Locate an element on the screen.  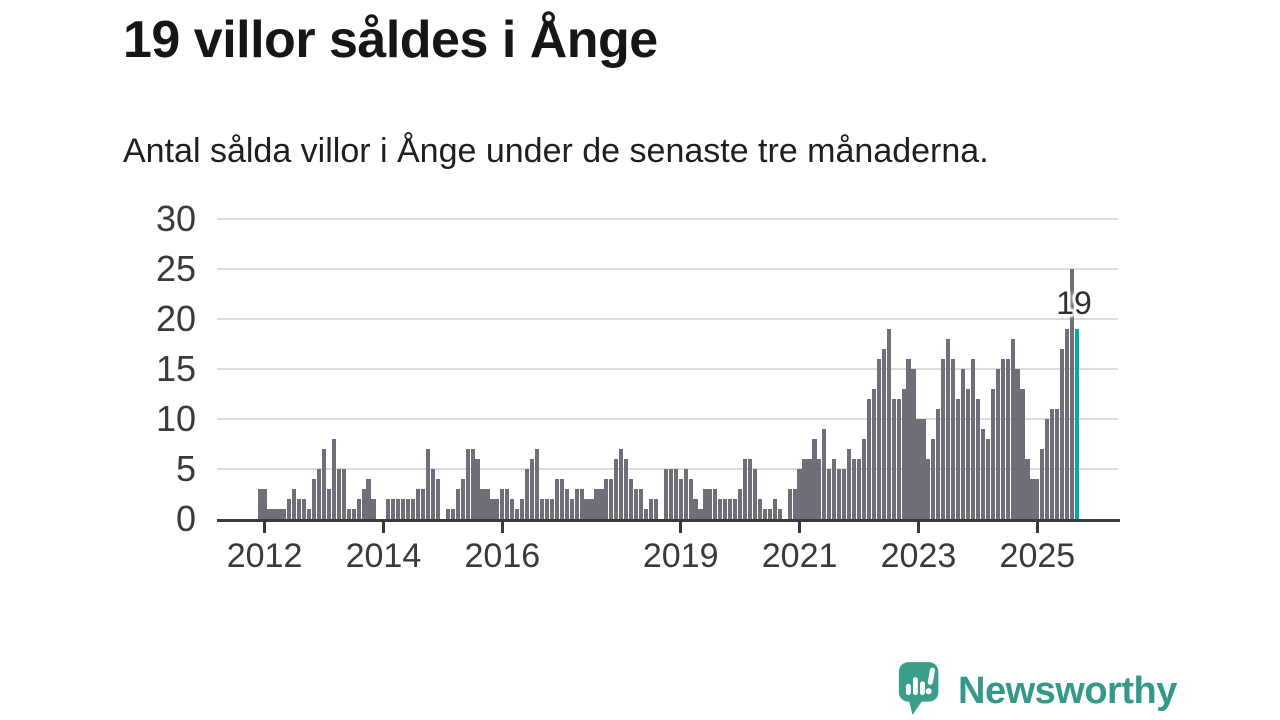
value-annotation: 19 is located at coordinates (1074, 303).